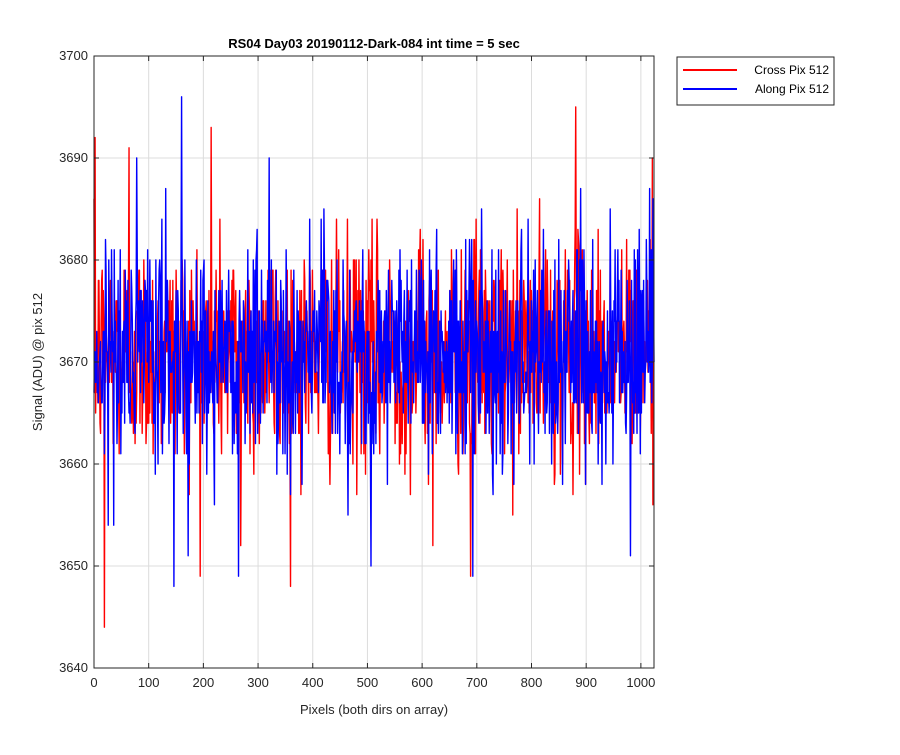  What do you see at coordinates (73, 565) in the screenshot?
I see `y-tick-label: 3650` at bounding box center [73, 565].